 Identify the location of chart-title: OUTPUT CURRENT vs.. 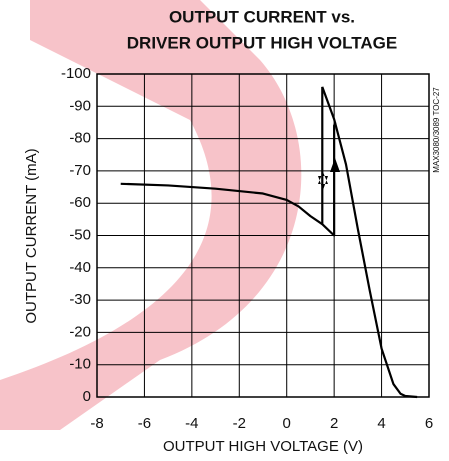
(262, 16).